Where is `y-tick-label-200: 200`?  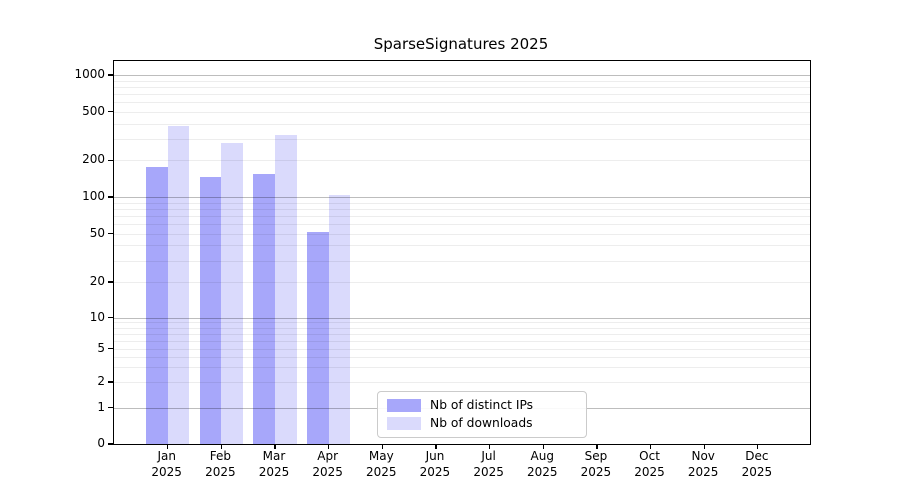 y-tick-label-200: 200 is located at coordinates (93, 159).